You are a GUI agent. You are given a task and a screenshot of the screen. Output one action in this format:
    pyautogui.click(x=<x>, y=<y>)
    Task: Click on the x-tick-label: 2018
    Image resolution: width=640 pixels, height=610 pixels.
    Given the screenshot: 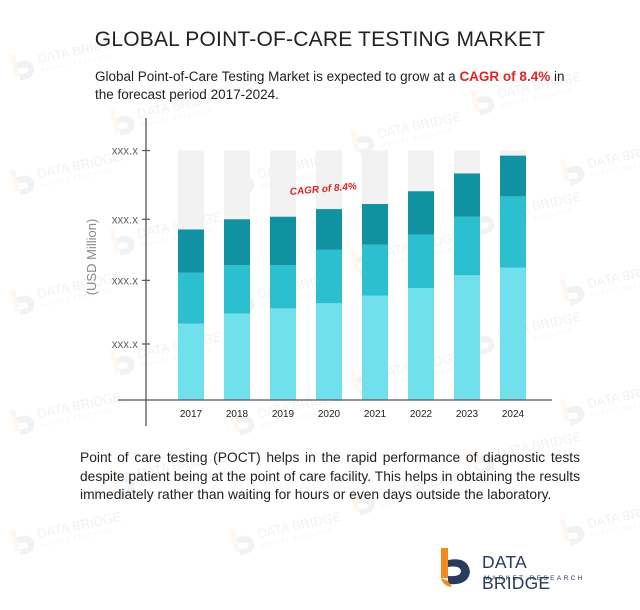 What is the action you would take?
    pyautogui.click(x=237, y=414)
    